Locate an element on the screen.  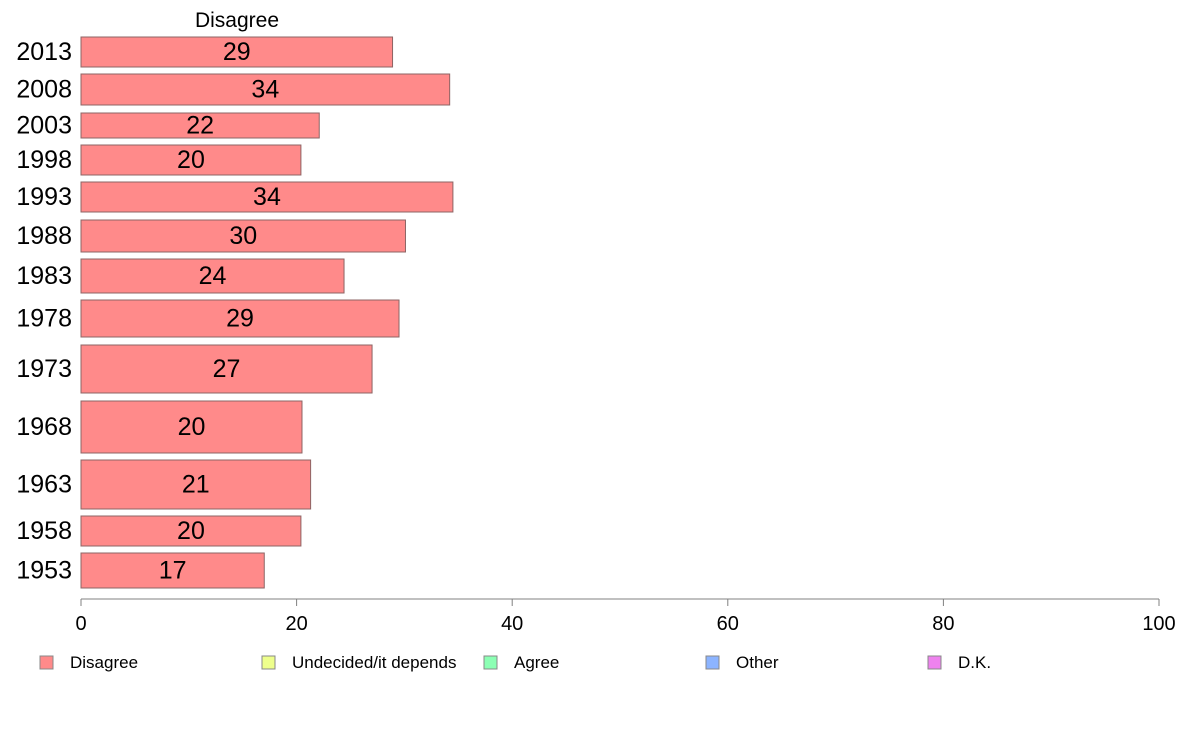
legend-label-0: Disagree is located at coordinates (104, 662).